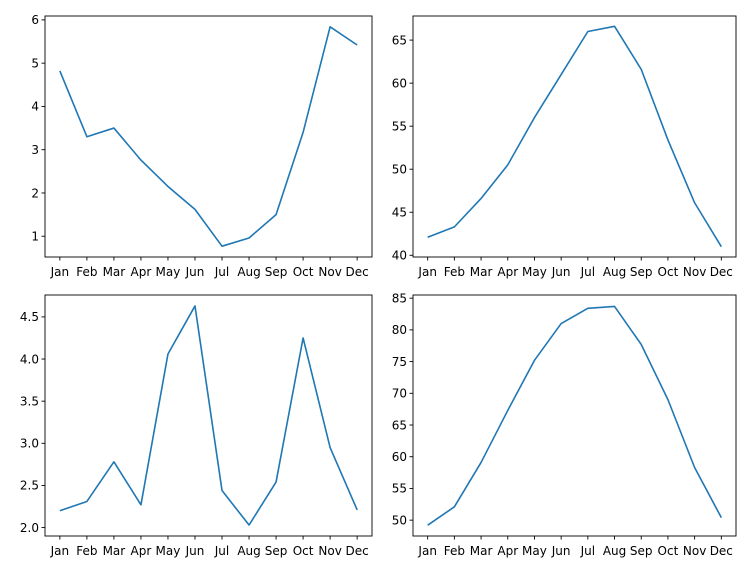 The image size is (752, 573). Describe the element at coordinates (35, 63) in the screenshot. I see `y-tick-label: 5` at that location.